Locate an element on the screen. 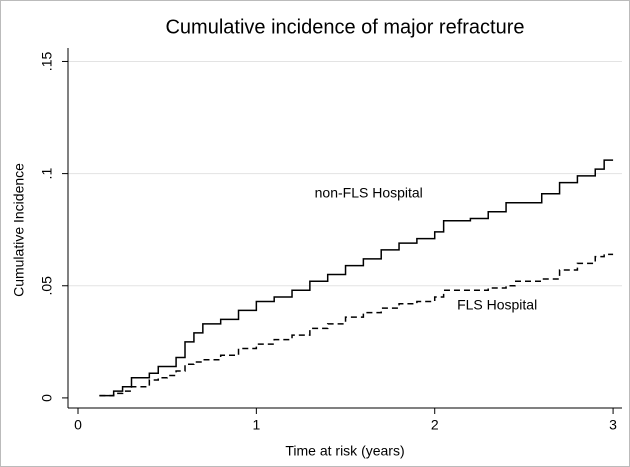  y-tick-label: .1 is located at coordinates (47, 174).